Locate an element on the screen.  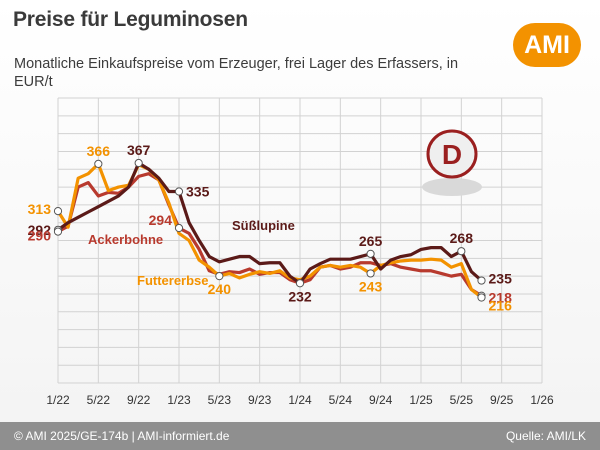
footer-copyright: © AMI 2025/GE-174b | AMI-informiert.de is located at coordinates (122, 436).